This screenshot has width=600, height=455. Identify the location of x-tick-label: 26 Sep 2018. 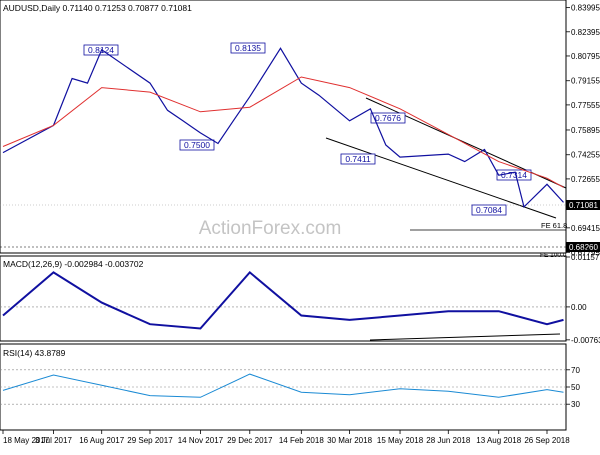
(547, 440).